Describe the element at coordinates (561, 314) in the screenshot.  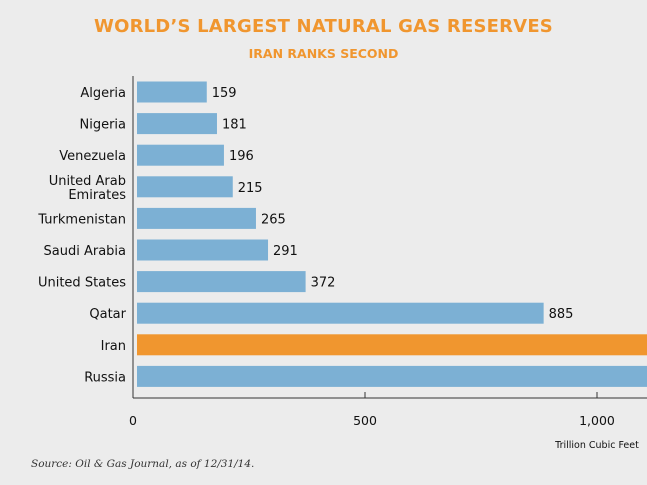
I see `data-label: 885` at that location.